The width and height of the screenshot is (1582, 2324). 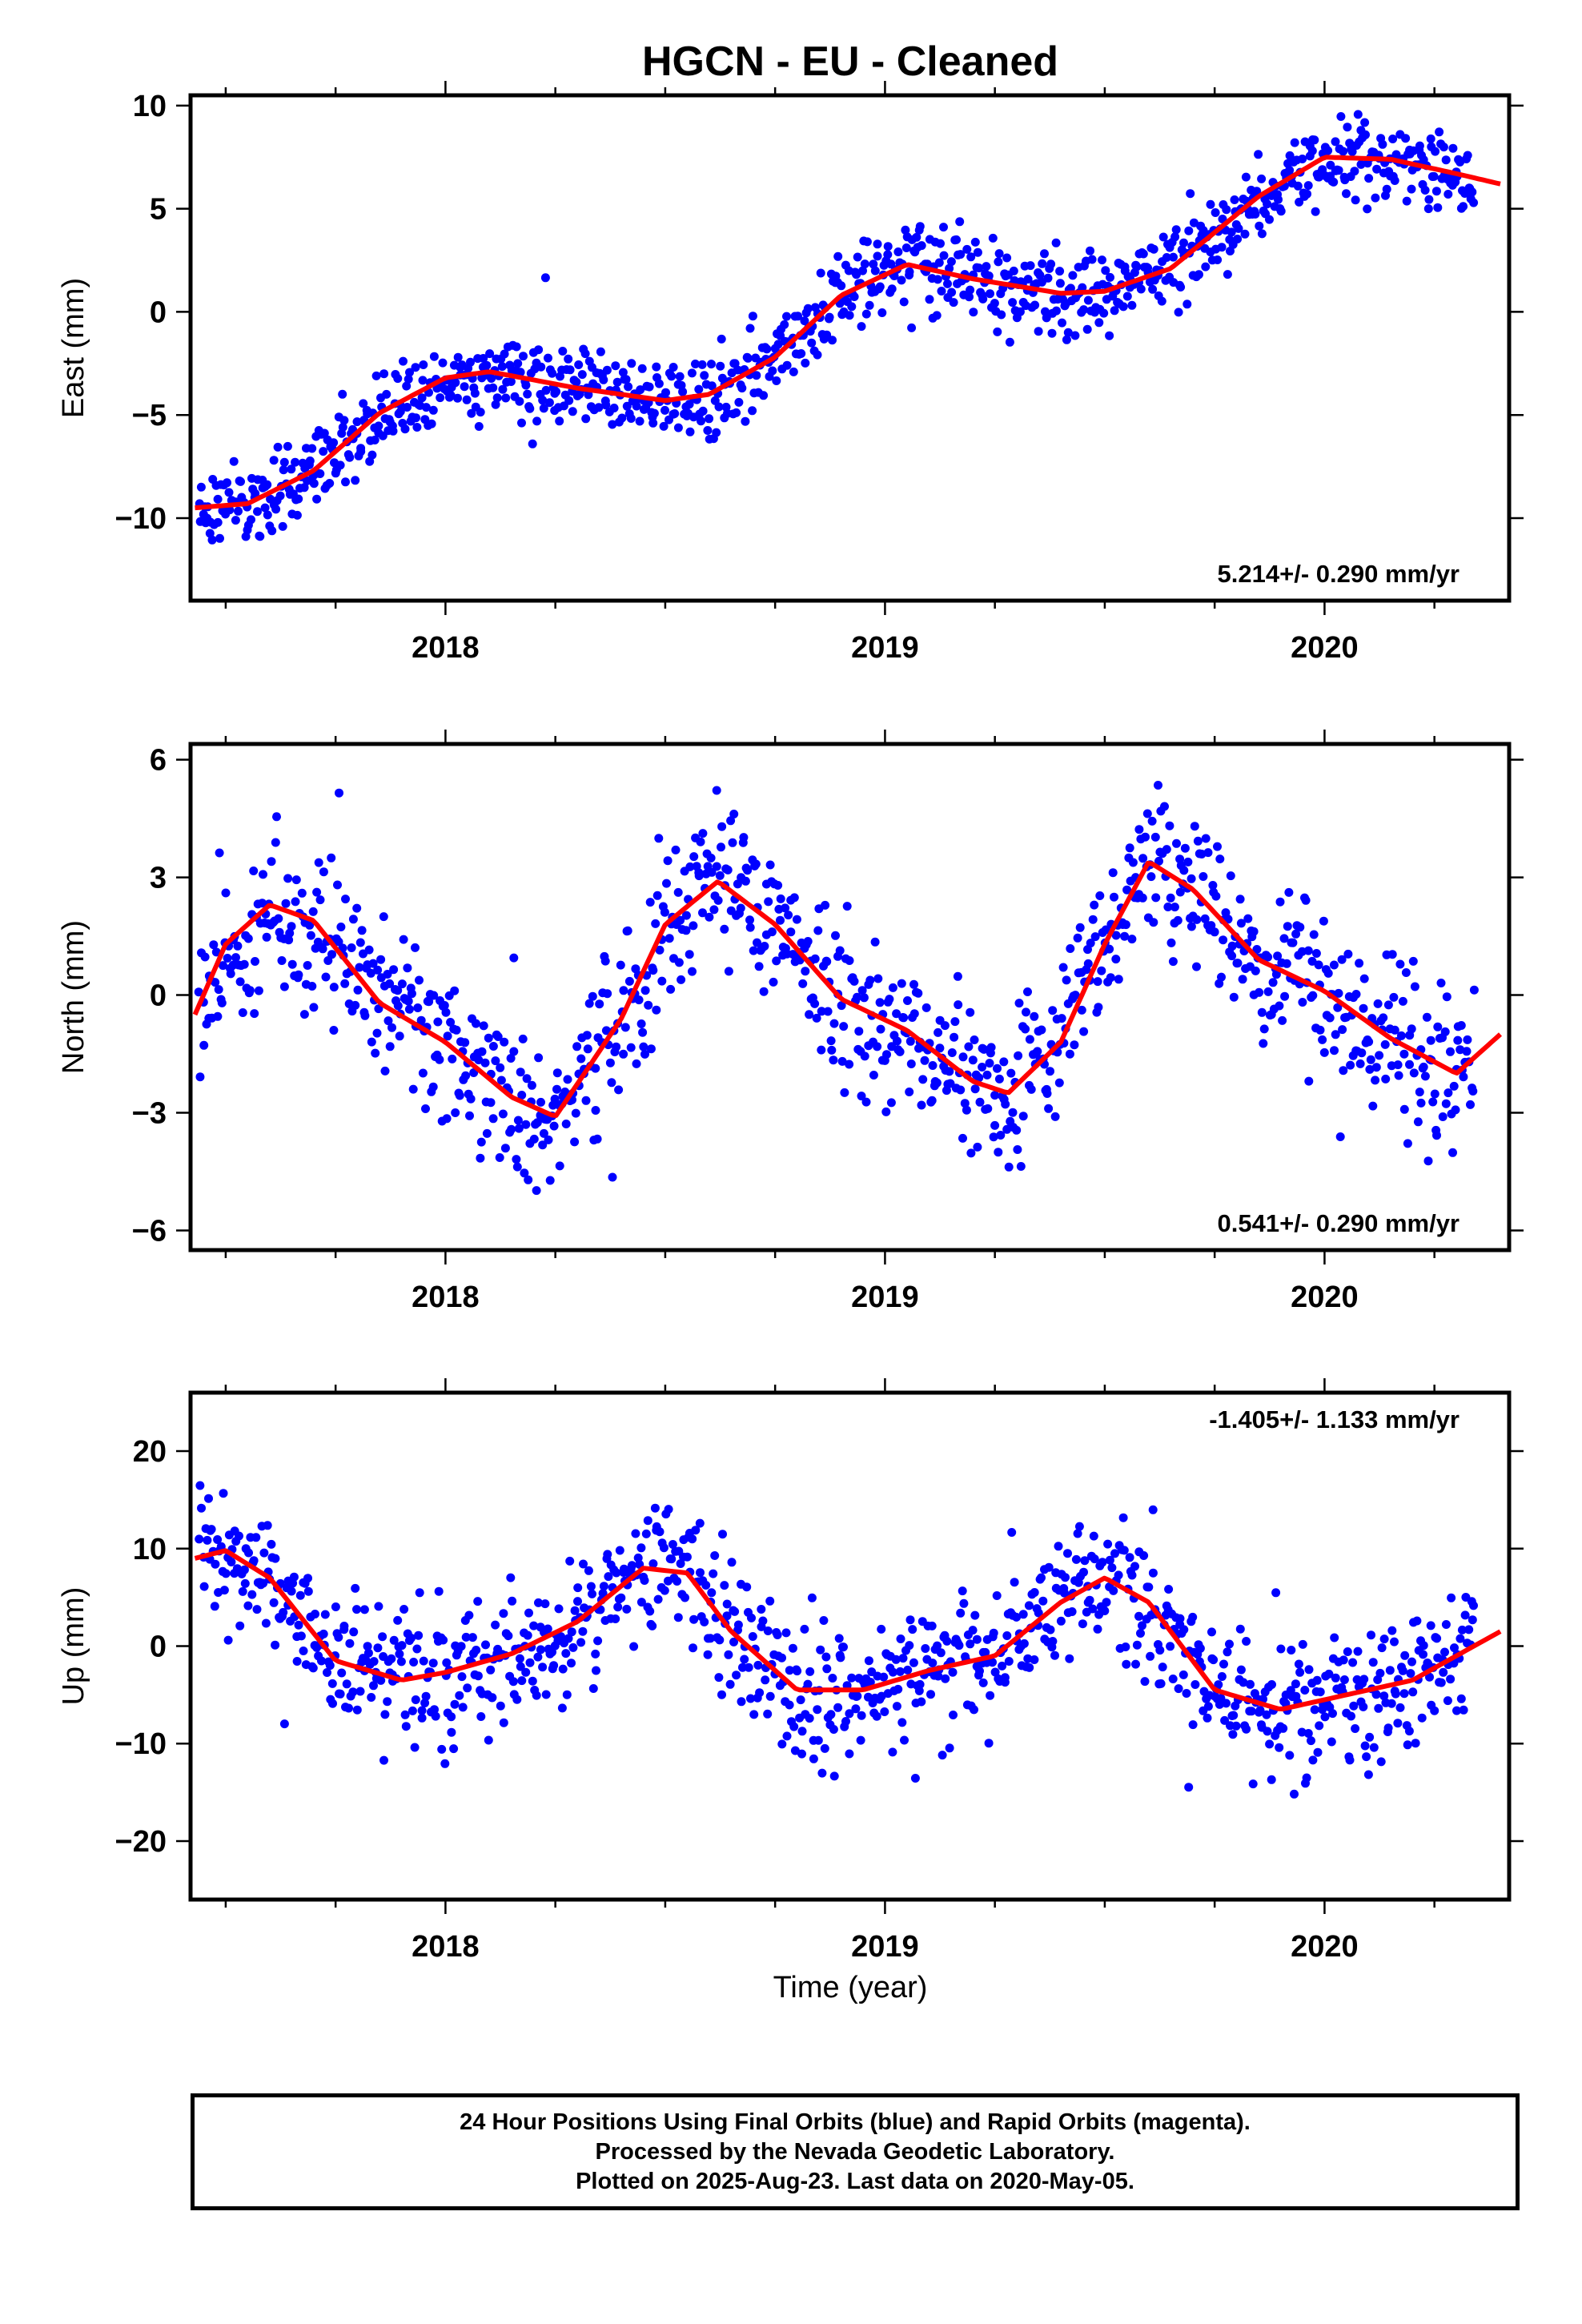 What do you see at coordinates (74, 997) in the screenshot?
I see `y-axis-label: North (mm)` at bounding box center [74, 997].